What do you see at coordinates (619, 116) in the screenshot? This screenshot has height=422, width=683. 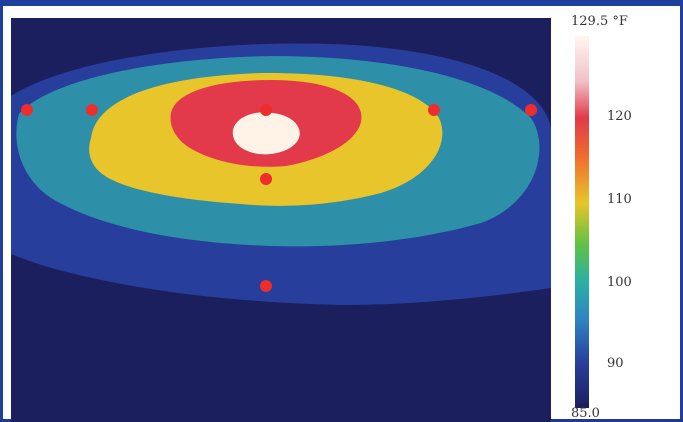 I see `tick-120: 120` at bounding box center [619, 116].